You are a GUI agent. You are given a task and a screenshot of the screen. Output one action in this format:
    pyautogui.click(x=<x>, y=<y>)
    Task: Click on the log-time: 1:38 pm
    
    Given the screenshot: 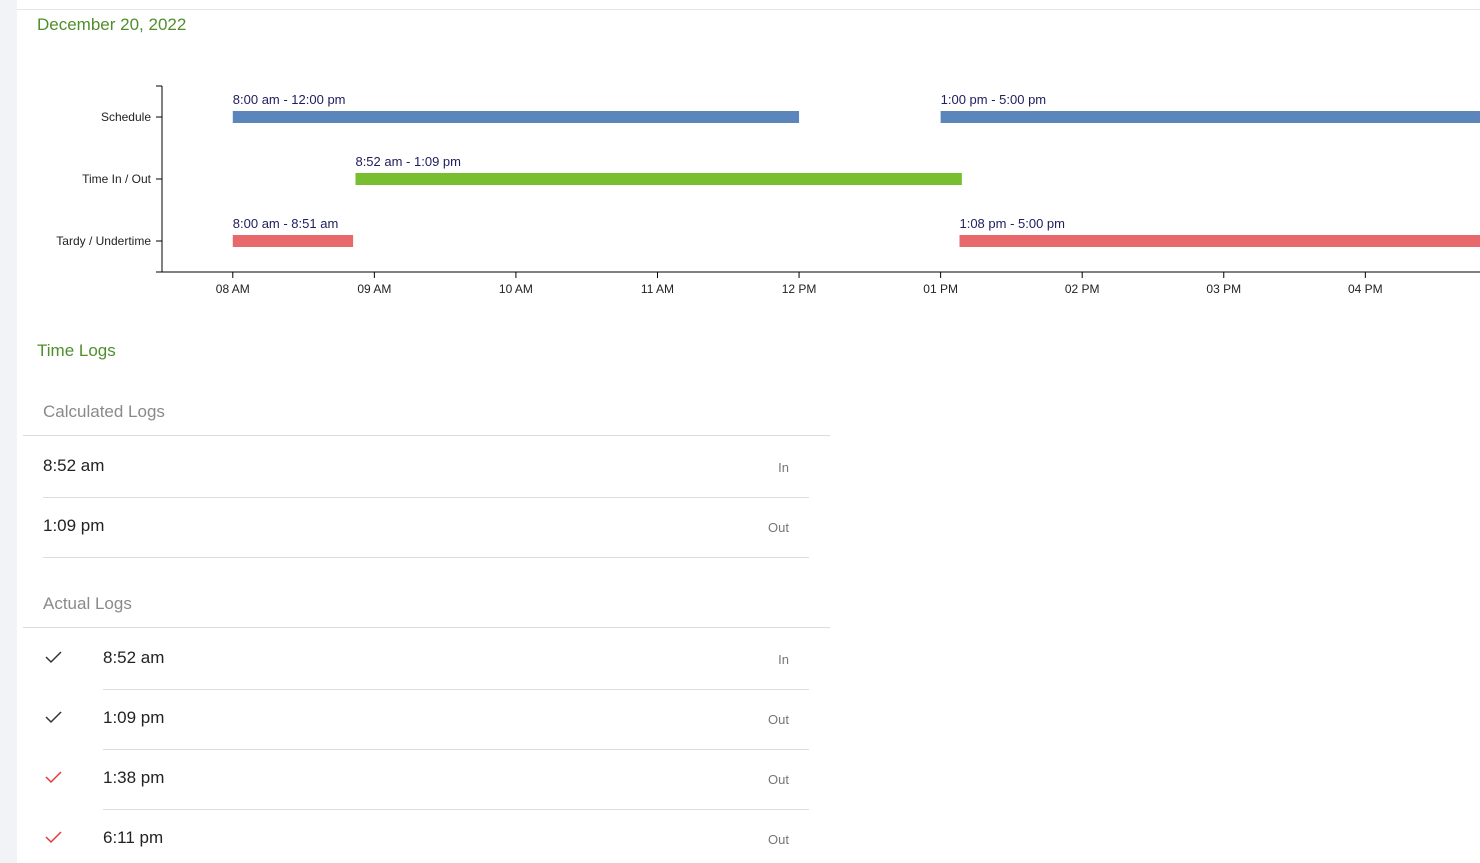 What is the action you would take?
    pyautogui.click(x=134, y=777)
    